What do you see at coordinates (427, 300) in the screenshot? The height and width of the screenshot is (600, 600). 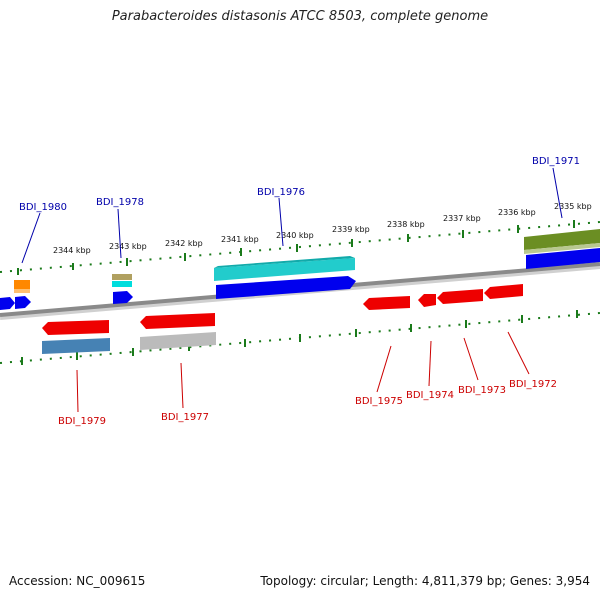 I see `gene-bdi-1974` at bounding box center [427, 300].